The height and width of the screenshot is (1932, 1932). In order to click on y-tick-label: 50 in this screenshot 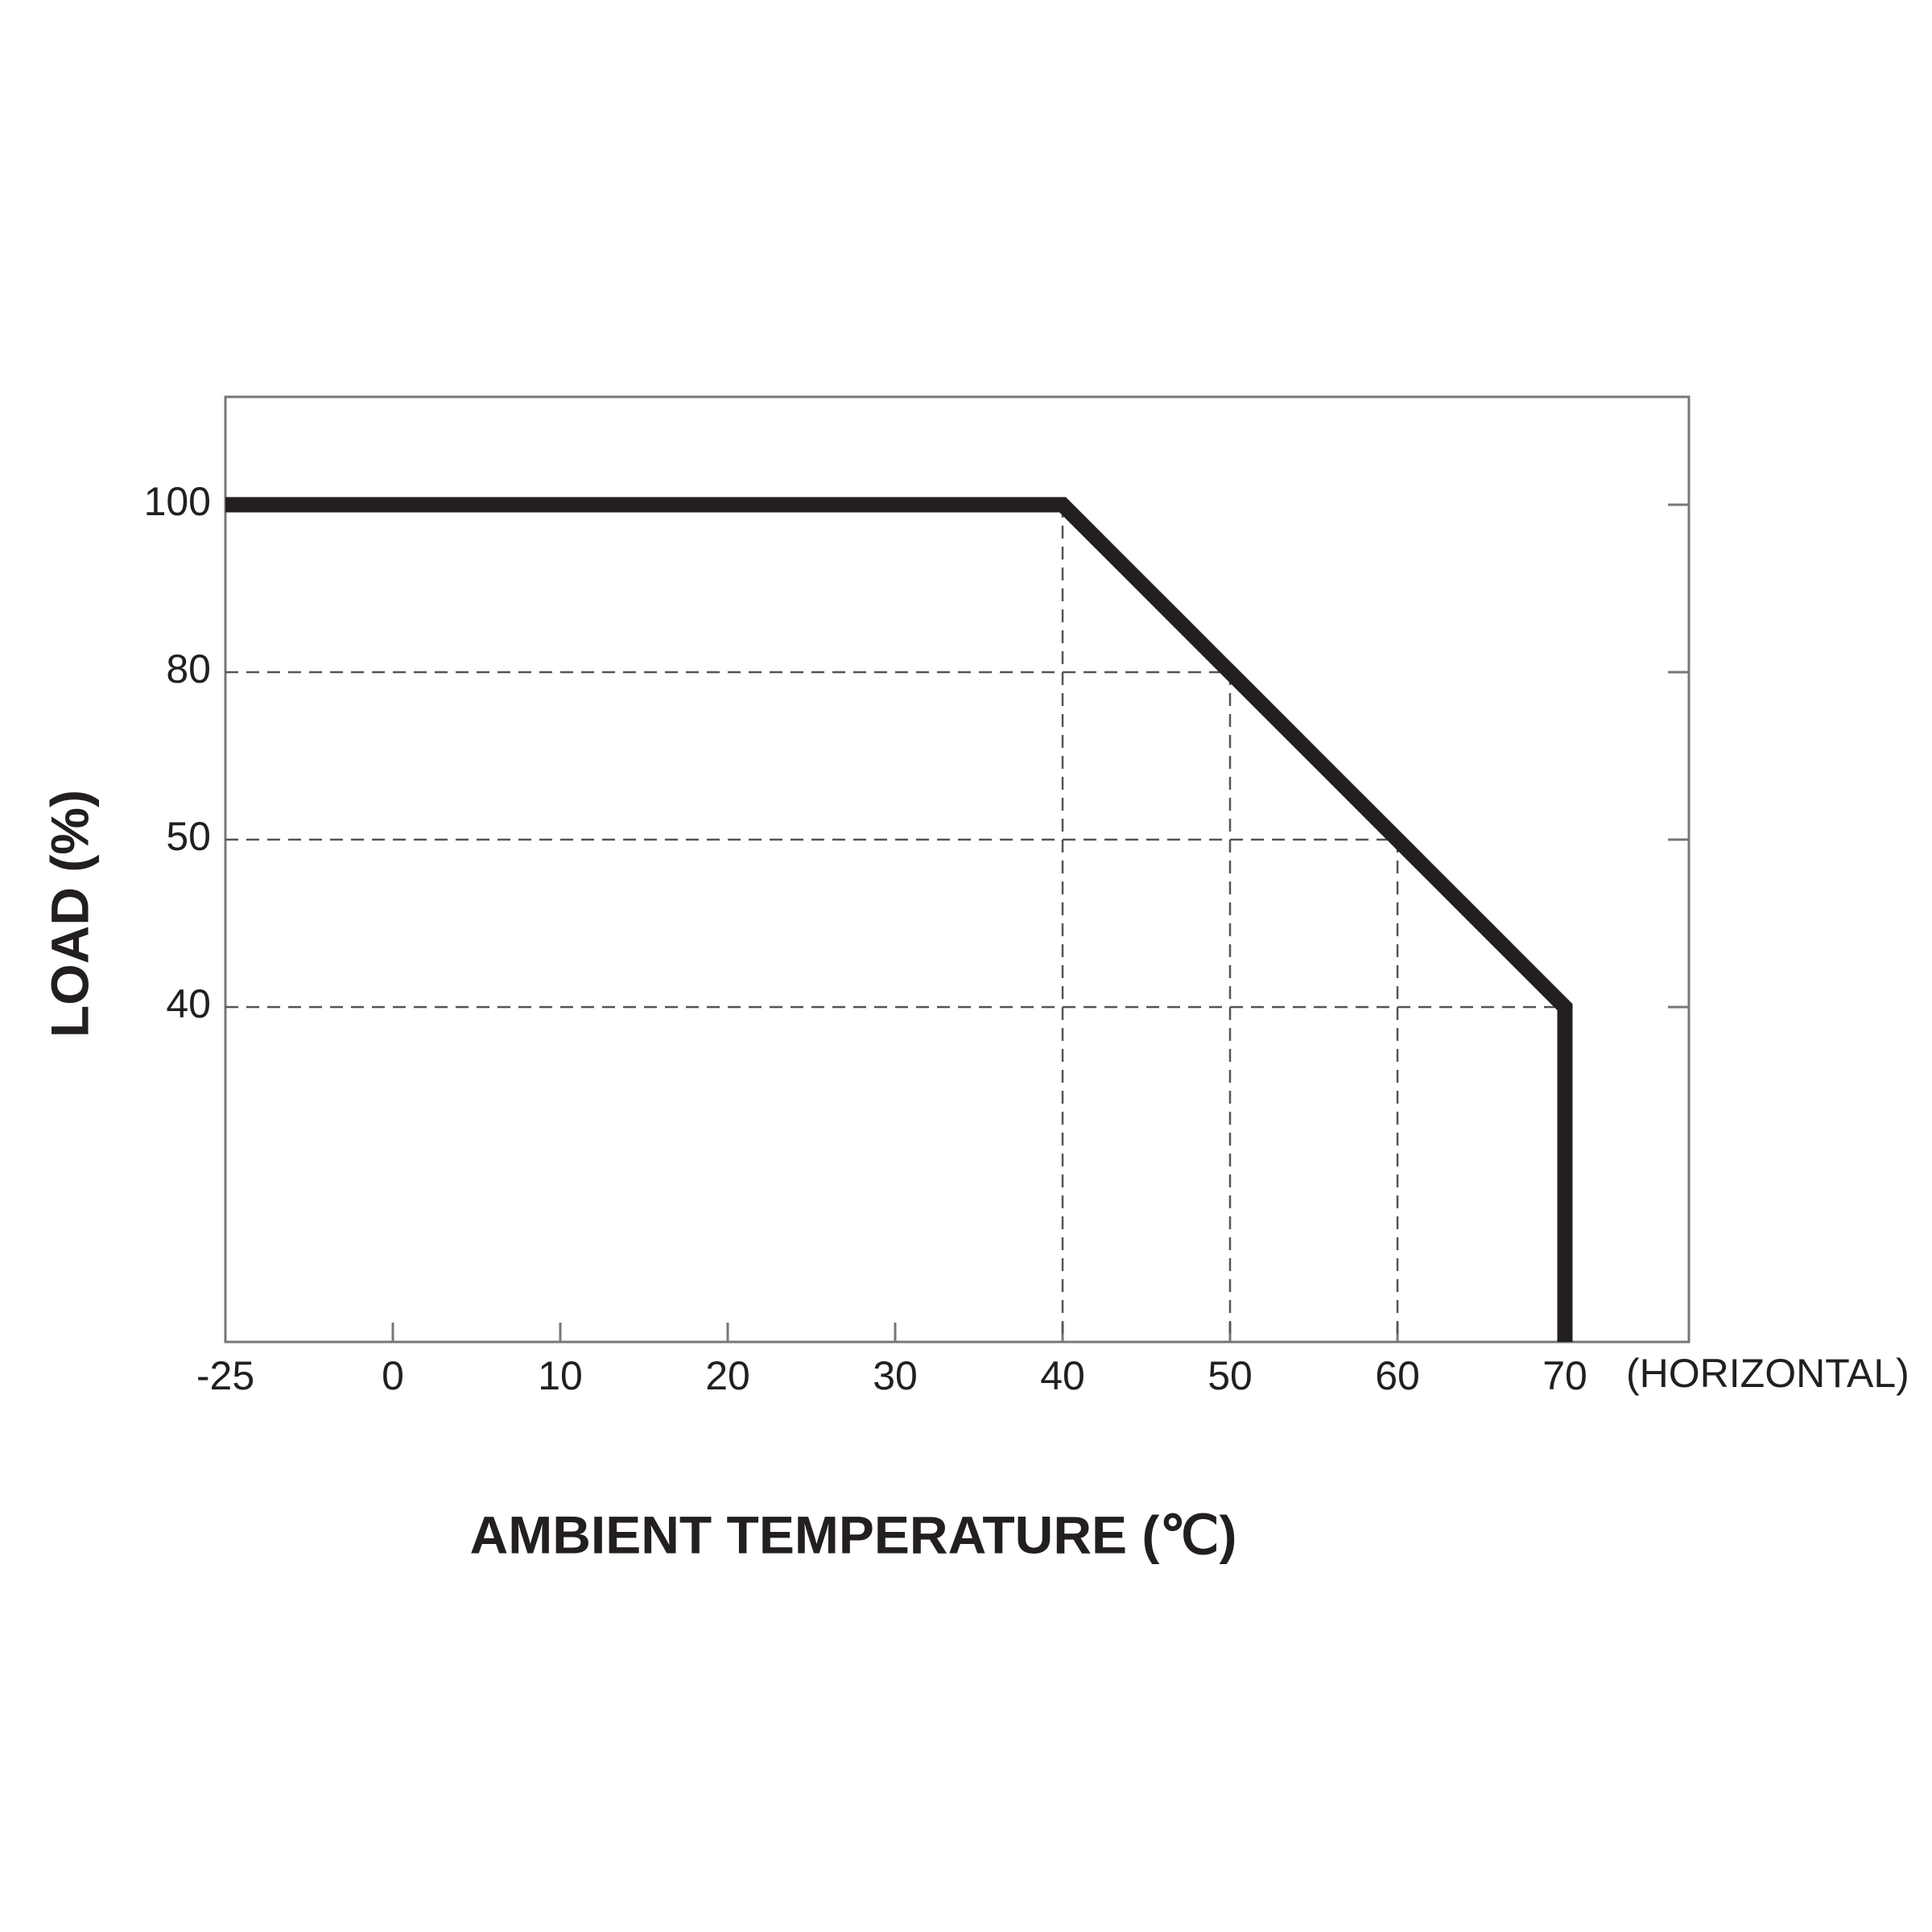, I will do `click(188, 836)`.